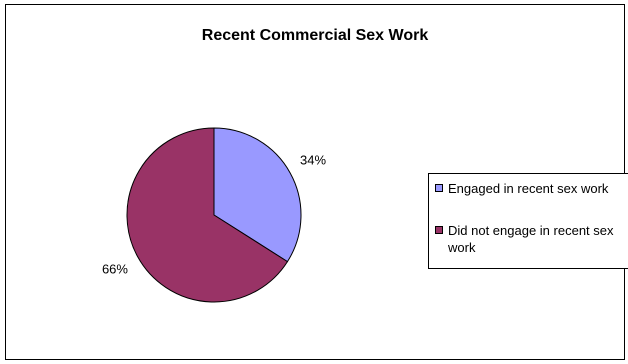  Describe the element at coordinates (315, 35) in the screenshot. I see `chart-title: Recent Commercial Sex Work` at that location.